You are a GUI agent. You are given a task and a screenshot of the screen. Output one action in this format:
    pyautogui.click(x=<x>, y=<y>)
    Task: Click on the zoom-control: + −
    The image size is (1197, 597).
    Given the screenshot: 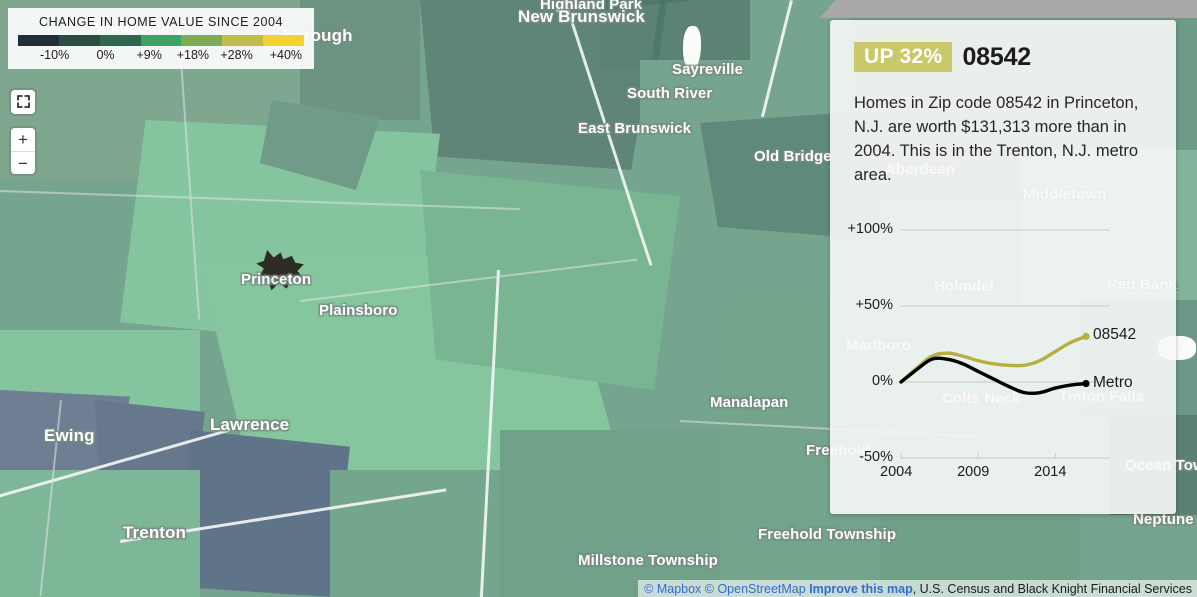 What is the action you would take?
    pyautogui.click(x=23, y=151)
    